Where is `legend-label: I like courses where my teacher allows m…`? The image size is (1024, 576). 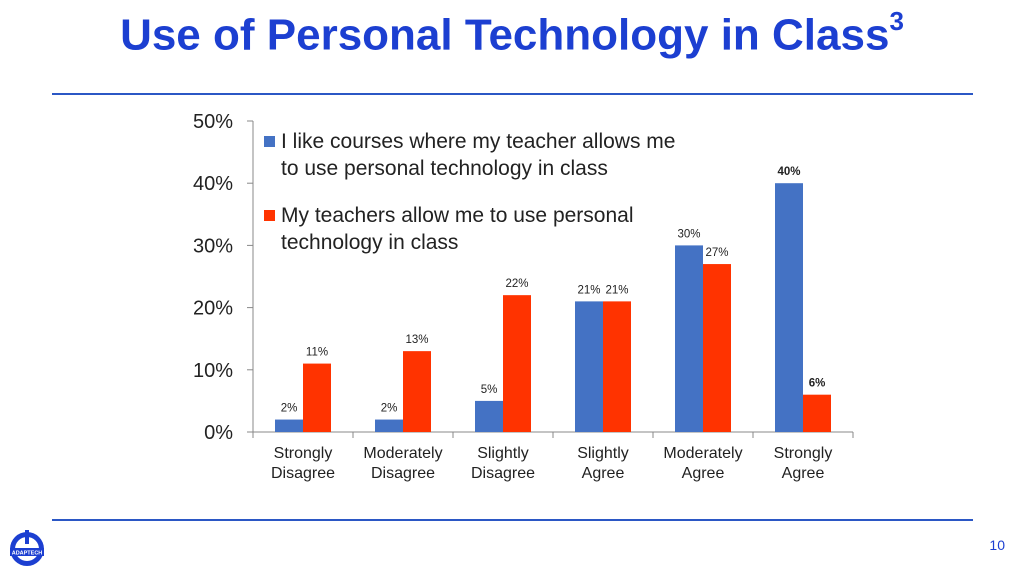
legend-label: I like courses where my teacher allows m… is located at coordinates (478, 141).